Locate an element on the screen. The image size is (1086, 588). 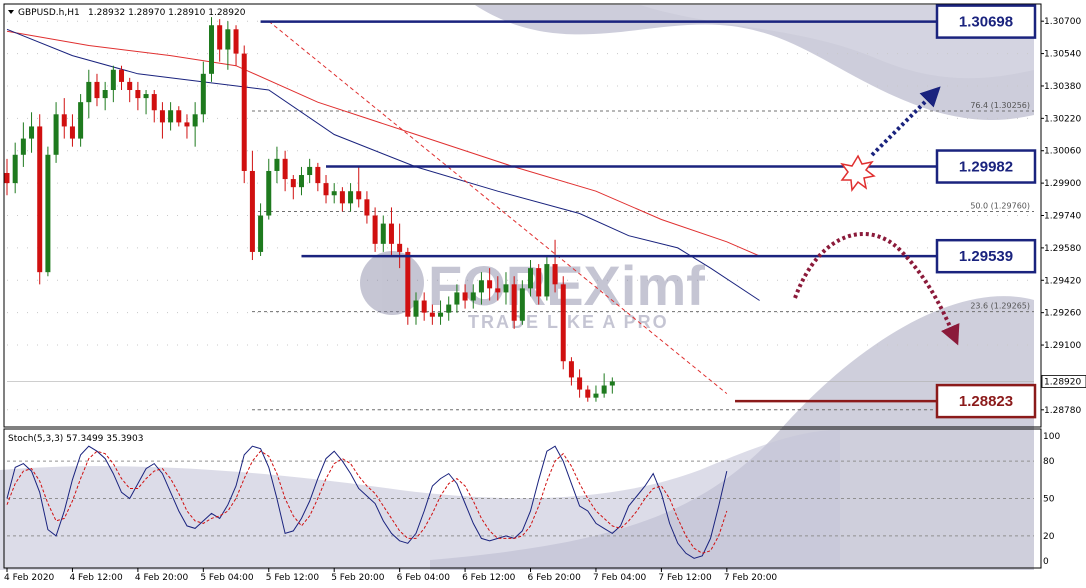
osc-tick-label: 80 is located at coordinates (1049, 462).